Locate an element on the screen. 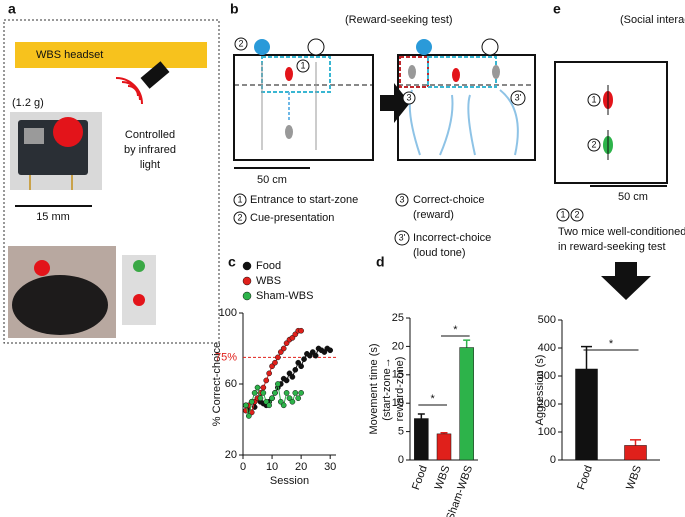  x-tick-label: 30 is located at coordinates (330, 467).